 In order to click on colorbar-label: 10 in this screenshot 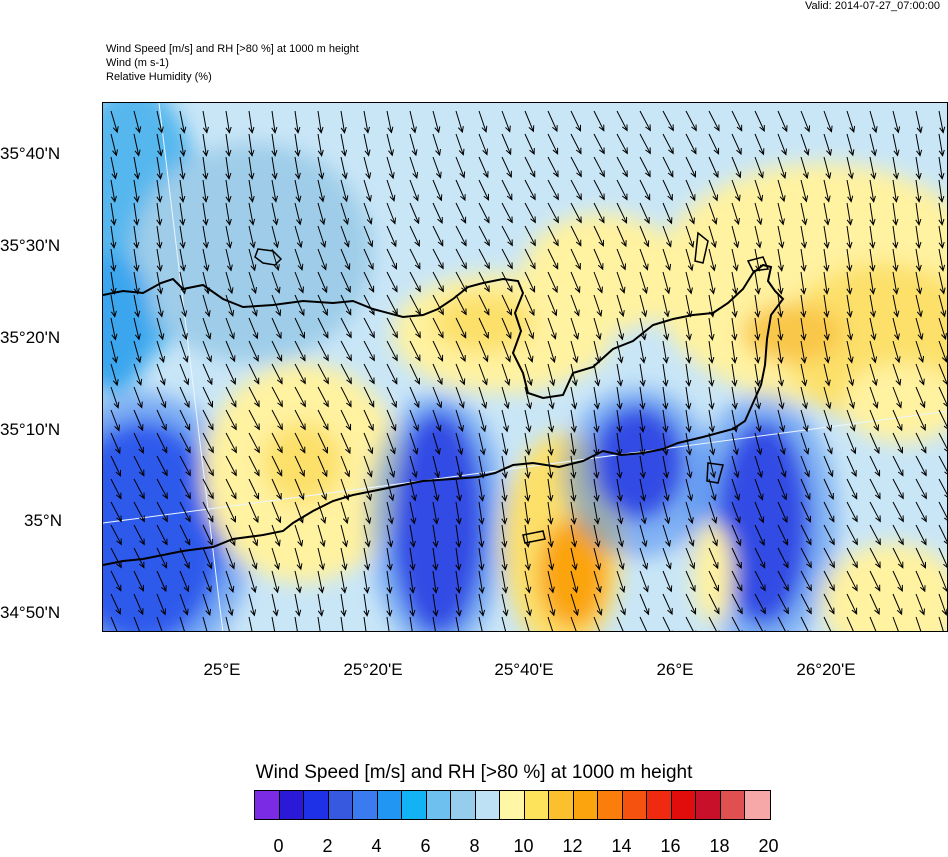, I will do `click(523, 846)`.